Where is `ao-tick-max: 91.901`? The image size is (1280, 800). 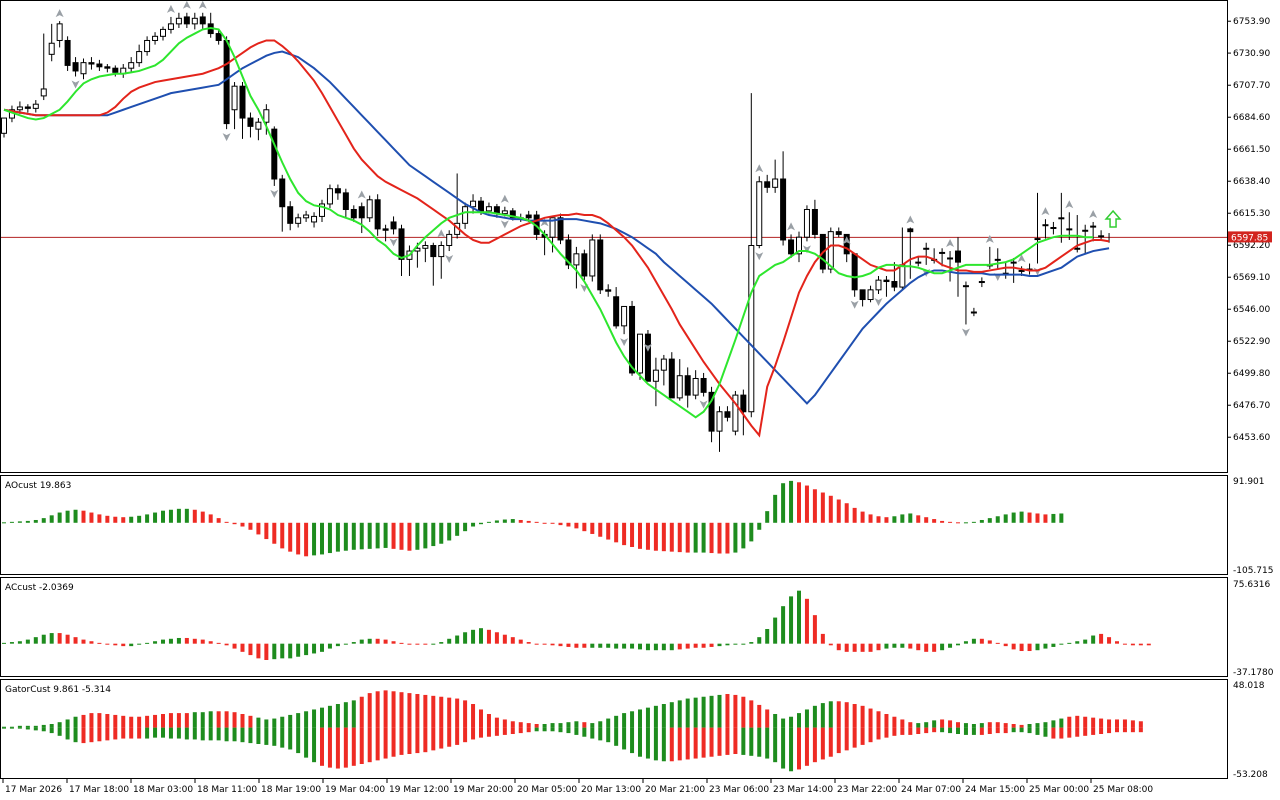
ao-tick-max: 91.901 is located at coordinates (1249, 482).